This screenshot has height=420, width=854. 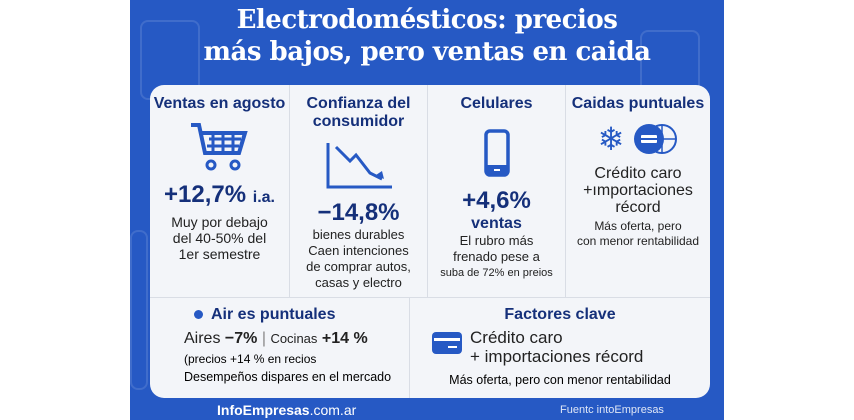 What do you see at coordinates (219, 222) in the screenshot?
I see `desc-line: Muy por debajo` at bounding box center [219, 222].